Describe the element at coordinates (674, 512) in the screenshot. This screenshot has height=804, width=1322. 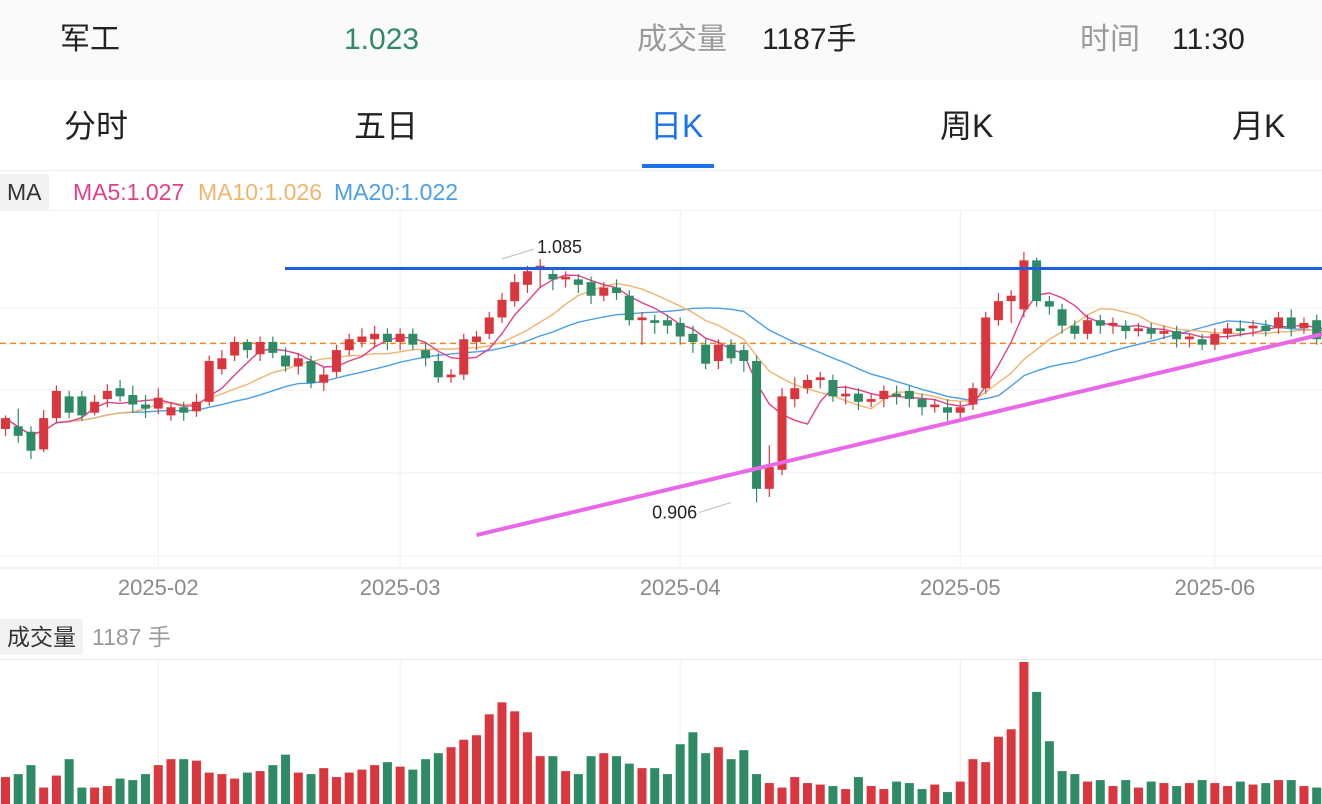
I see `low-annotation: 0.906` at that location.